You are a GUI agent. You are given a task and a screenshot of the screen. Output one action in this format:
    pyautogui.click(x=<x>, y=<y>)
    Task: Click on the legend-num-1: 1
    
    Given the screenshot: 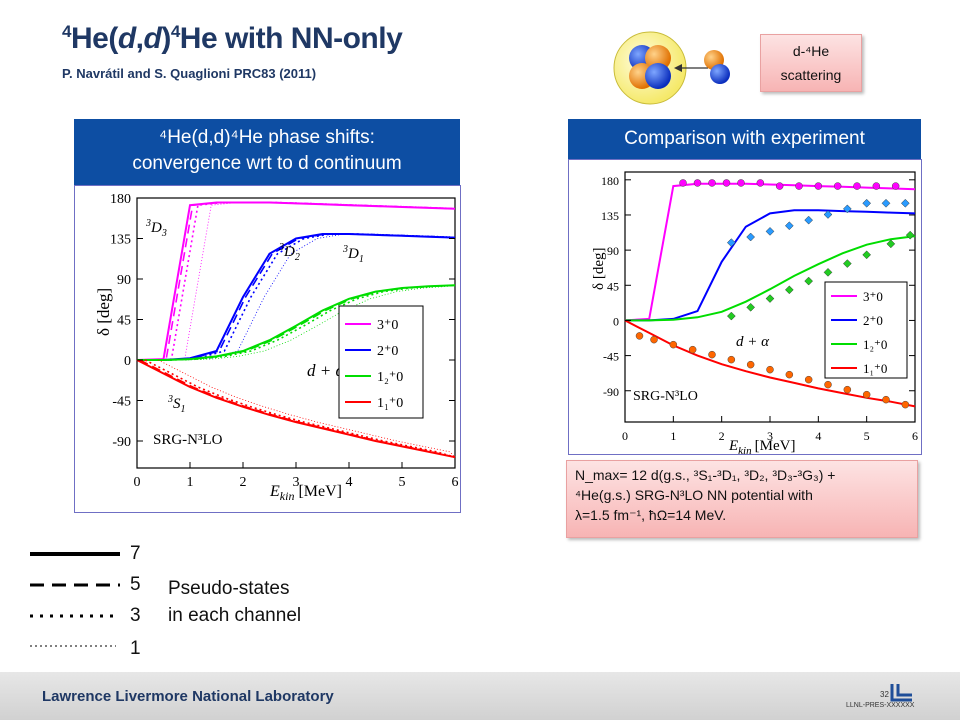 What is the action you would take?
    pyautogui.click(x=135, y=648)
    